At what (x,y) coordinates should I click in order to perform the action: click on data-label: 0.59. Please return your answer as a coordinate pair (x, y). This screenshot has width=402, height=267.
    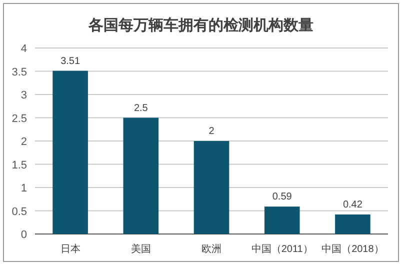
    Looking at the image, I should click on (282, 197).